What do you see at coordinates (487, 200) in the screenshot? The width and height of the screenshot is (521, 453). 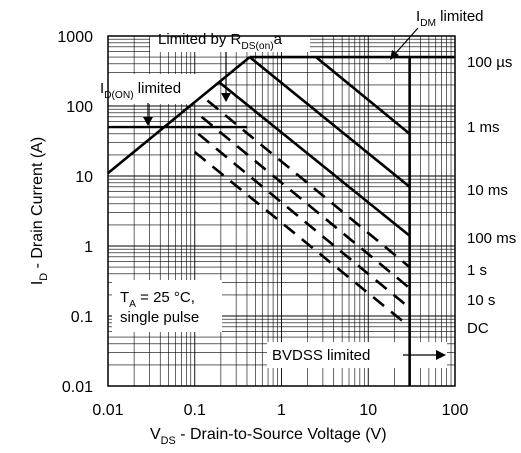 I see `series-labels-bg` at bounding box center [487, 200].